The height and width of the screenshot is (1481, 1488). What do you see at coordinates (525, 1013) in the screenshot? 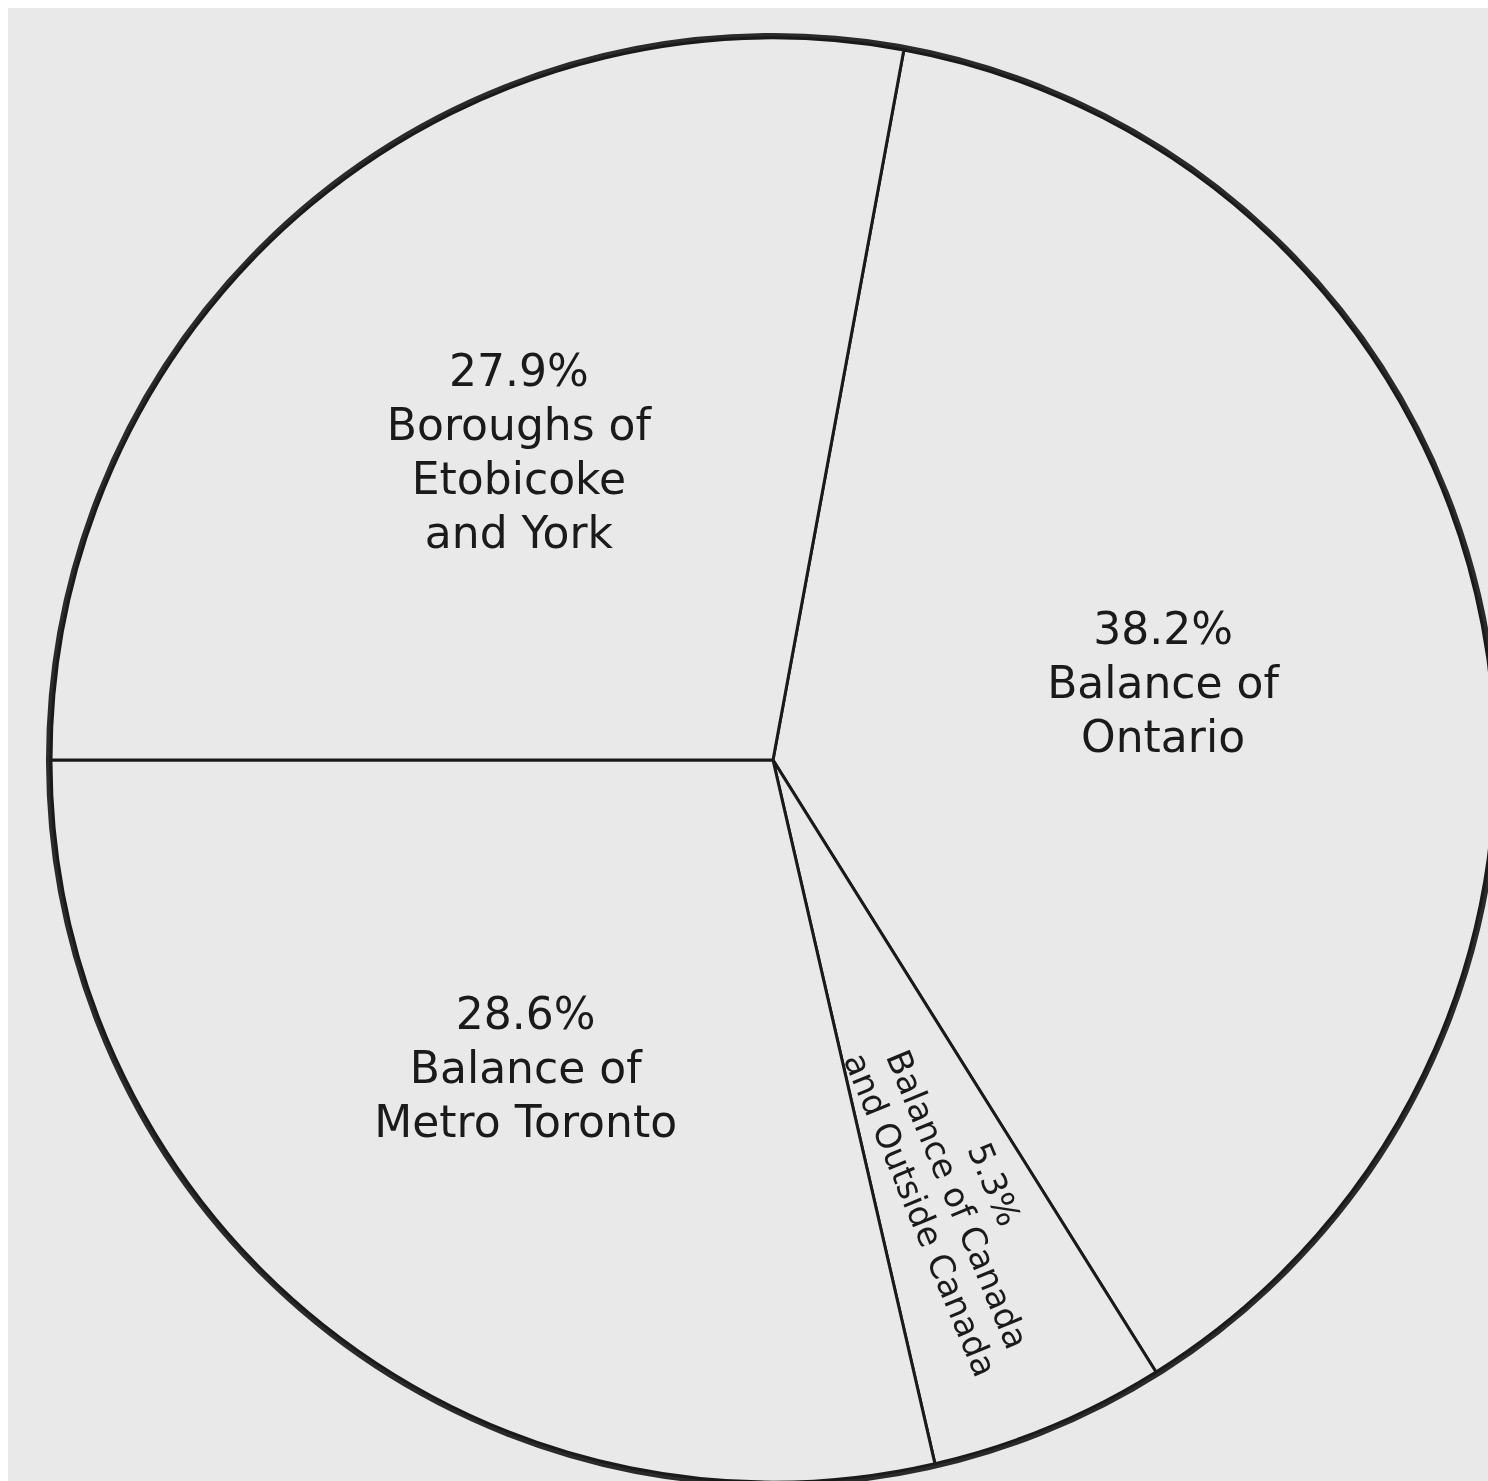
I see `data-label: 28.6%` at bounding box center [525, 1013].